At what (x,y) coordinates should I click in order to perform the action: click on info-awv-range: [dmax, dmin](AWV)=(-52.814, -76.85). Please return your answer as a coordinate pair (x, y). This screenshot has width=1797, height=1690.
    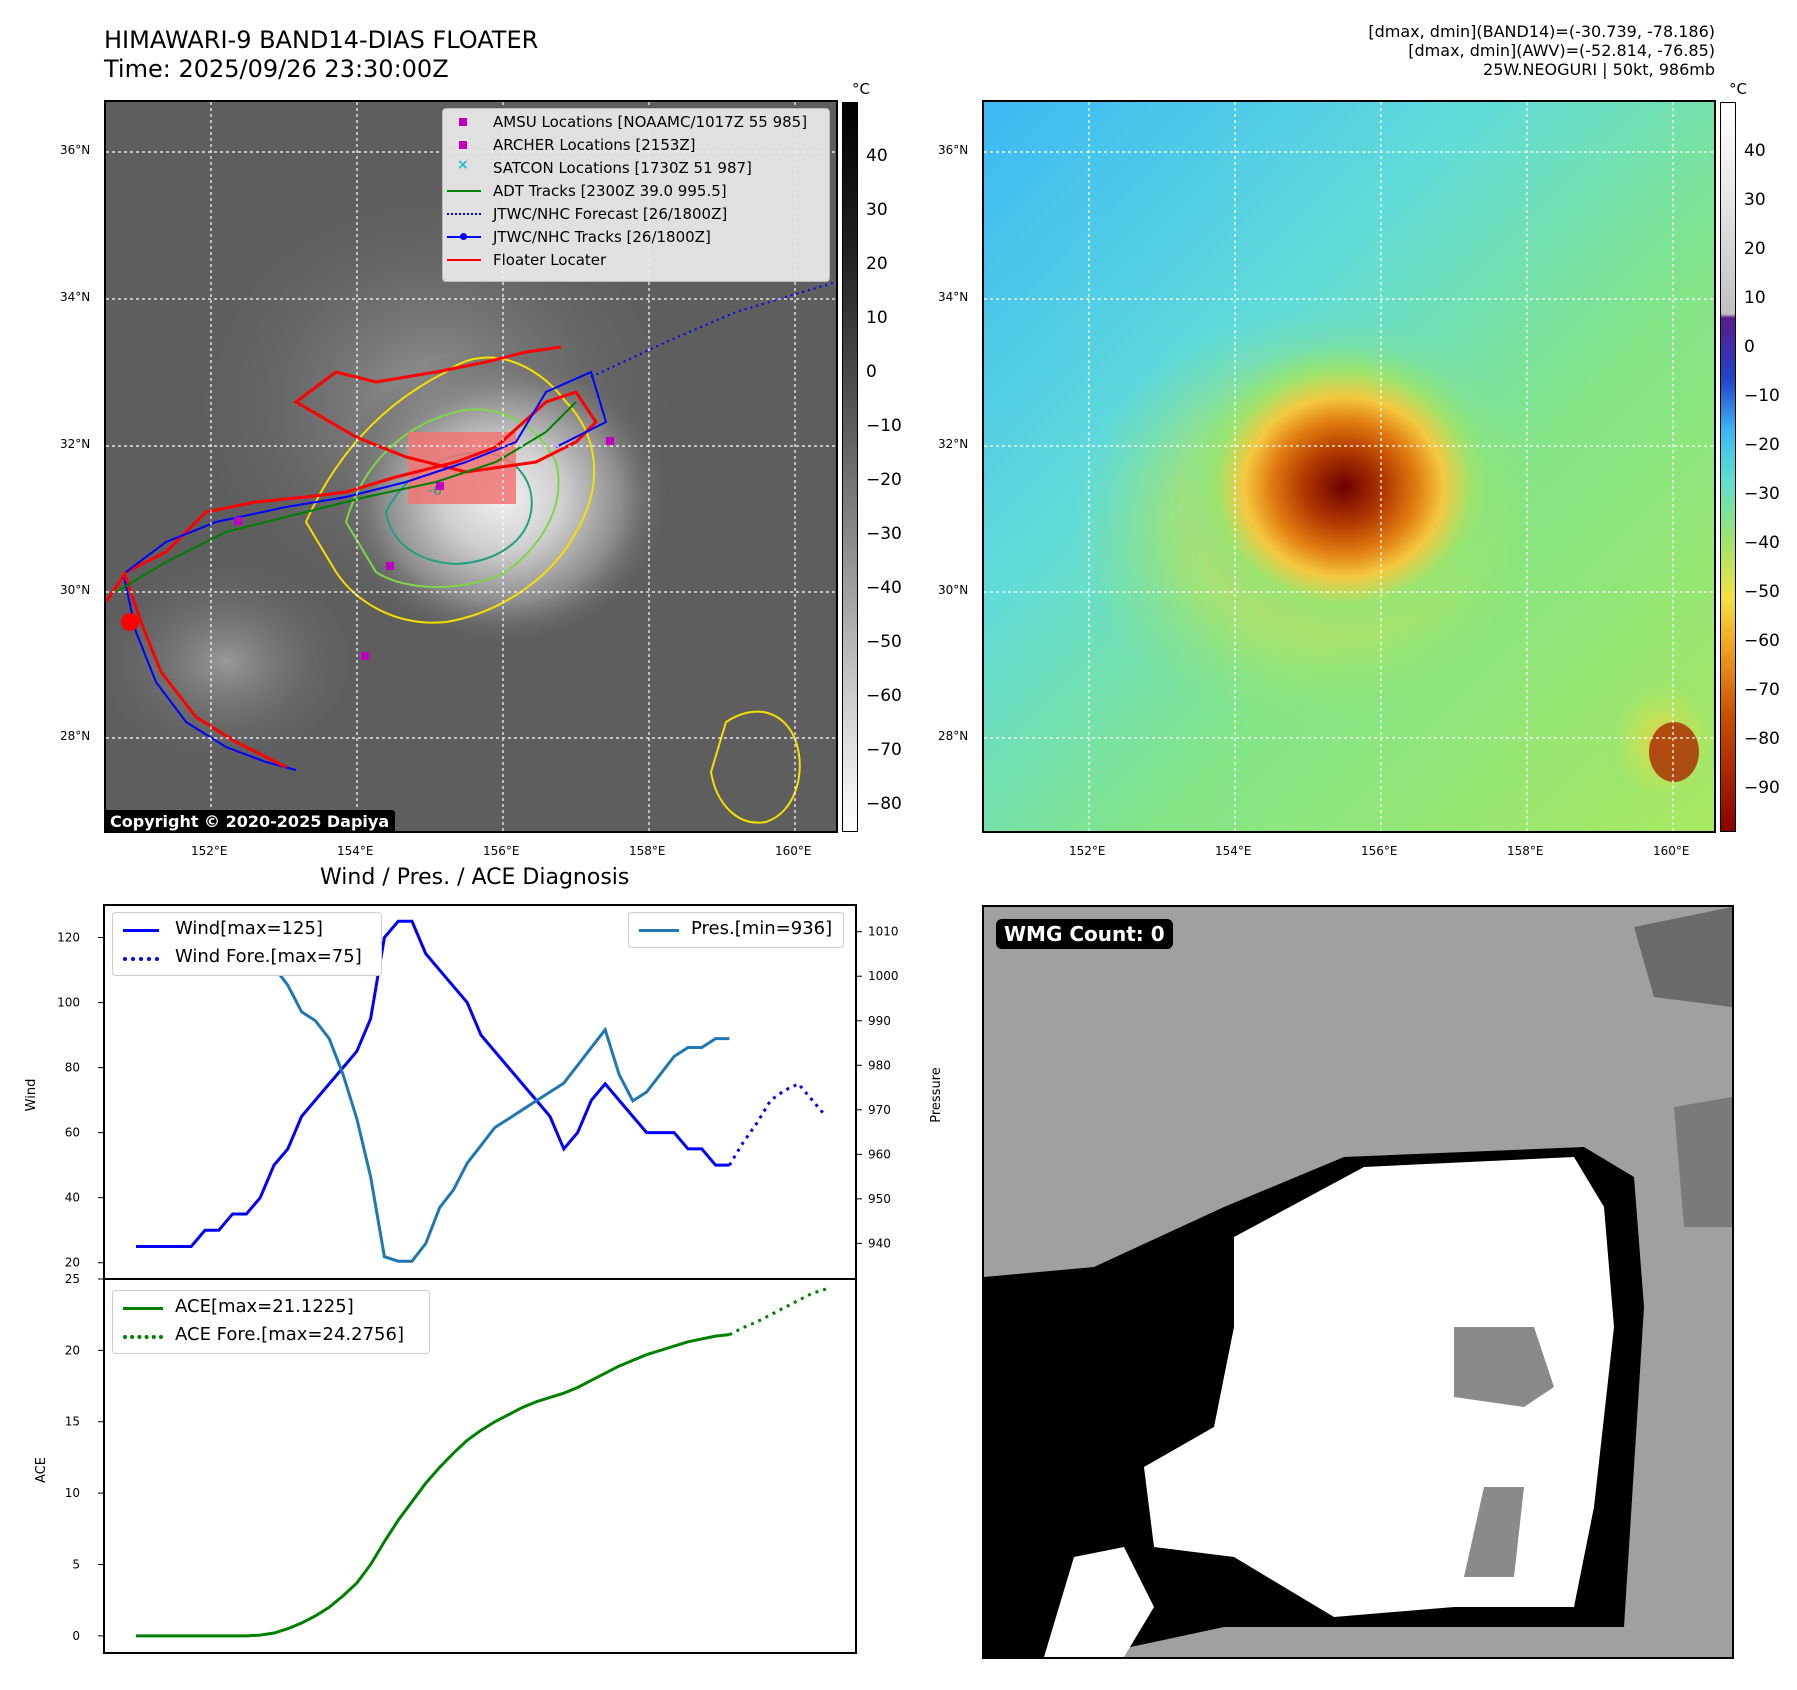
    Looking at the image, I should click on (1561, 50).